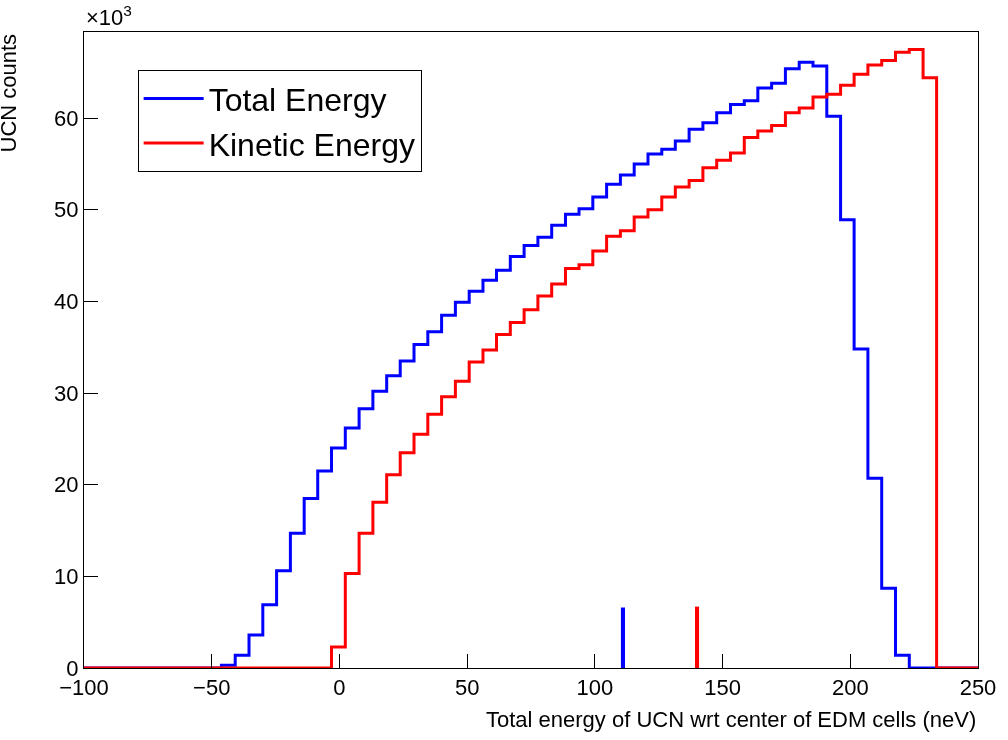 Image resolution: width=1008 pixels, height=740 pixels. I want to click on y-tick-label: 20, so click(66, 485).